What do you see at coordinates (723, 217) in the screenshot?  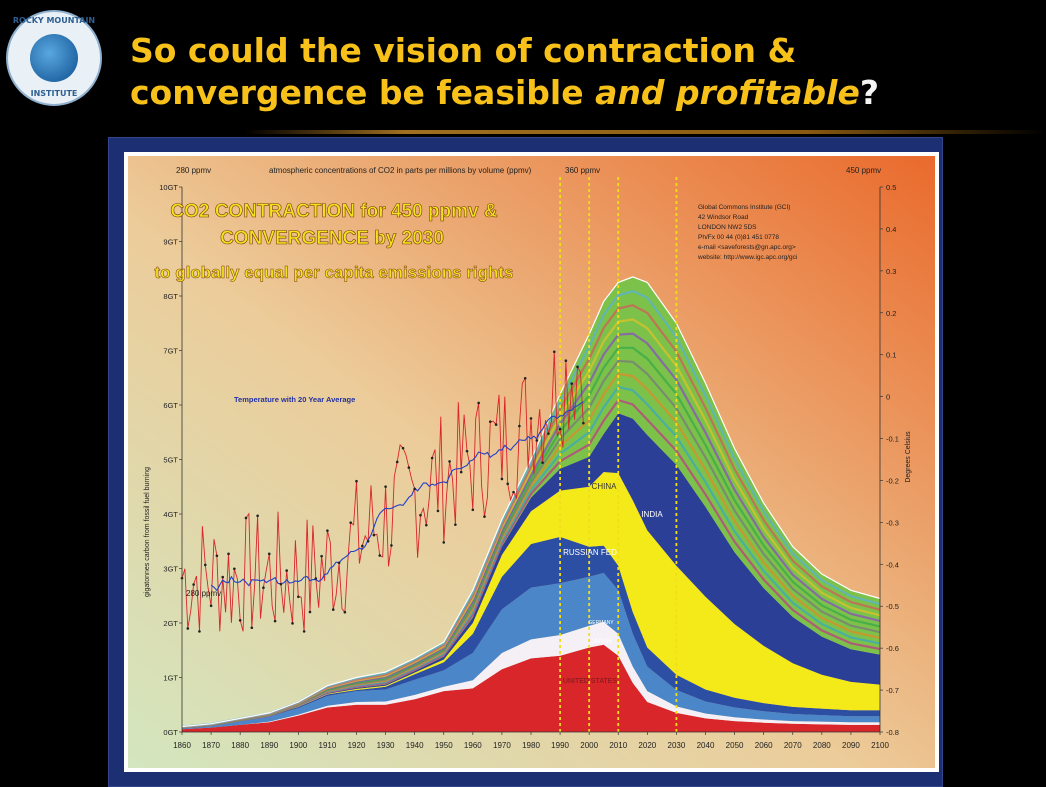 I see `gci-line-2: 42 Windsor Road` at bounding box center [723, 217].